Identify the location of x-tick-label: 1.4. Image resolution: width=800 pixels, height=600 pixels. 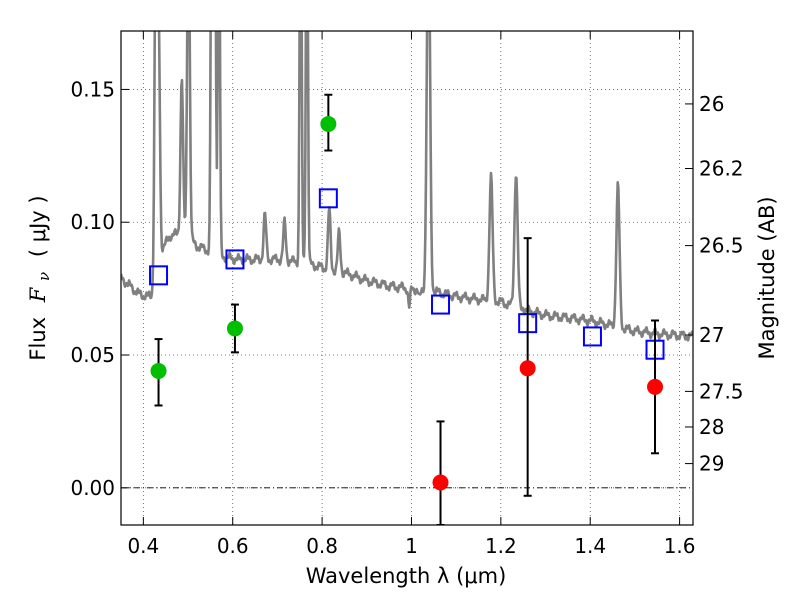
(590, 546).